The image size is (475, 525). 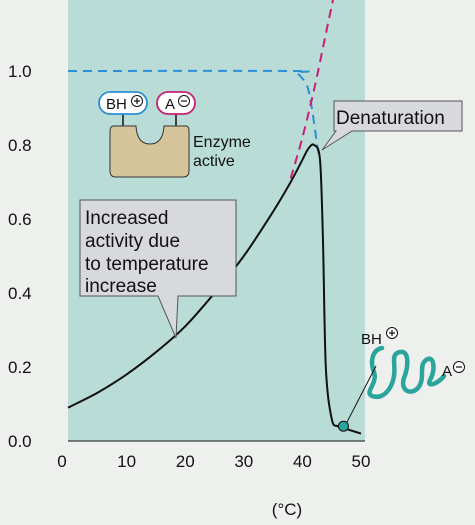 What do you see at coordinates (287, 509) in the screenshot?
I see `x-axis-label: (°C)` at bounding box center [287, 509].